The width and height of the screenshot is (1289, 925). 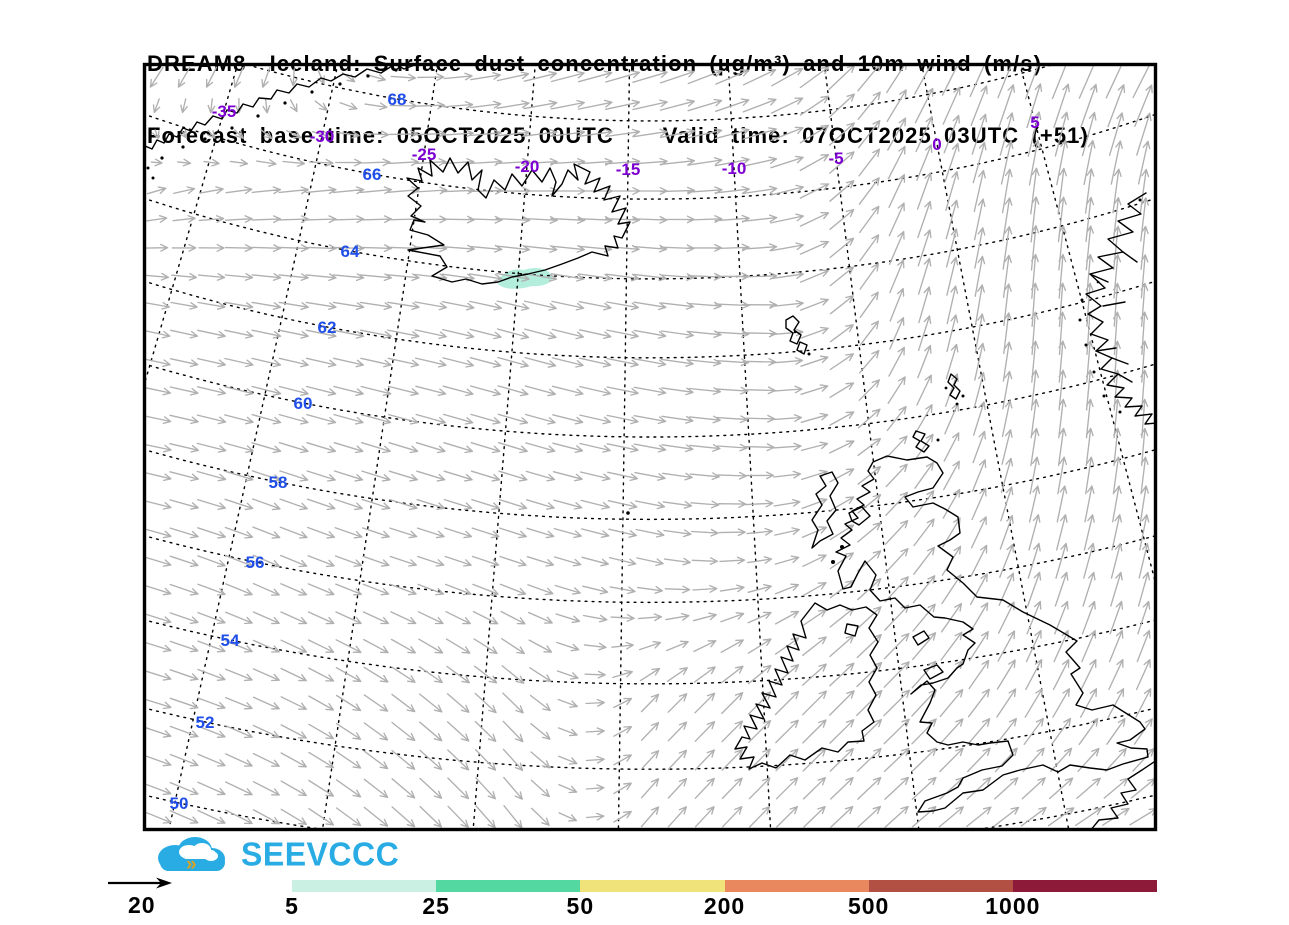 I want to click on coastline-skye, so click(x=859, y=516).